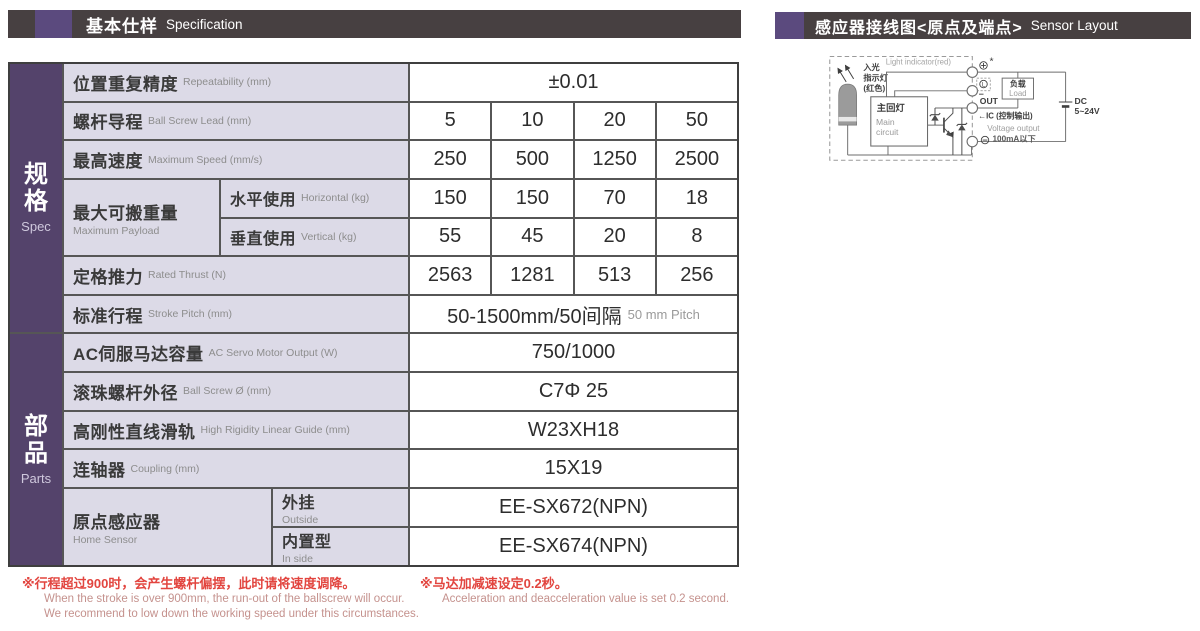 The image size is (1200, 631). Describe the element at coordinates (991, 62) in the screenshot. I see `asterisk-mark: *` at that location.